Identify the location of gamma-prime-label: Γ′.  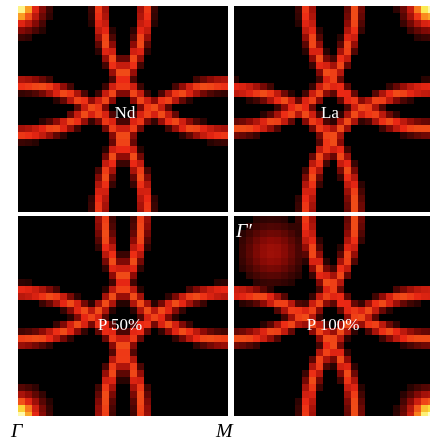
(244, 231).